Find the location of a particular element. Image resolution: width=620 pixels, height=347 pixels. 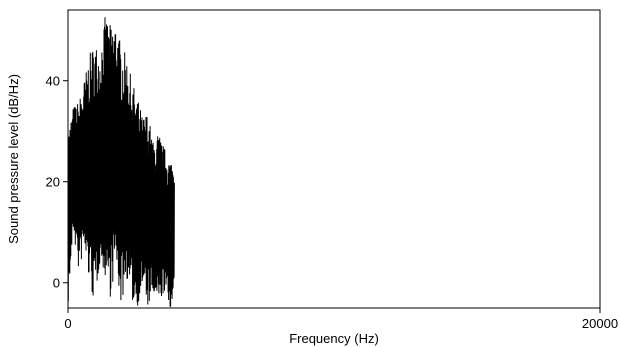

x-axis-label: Frequency (Hz) is located at coordinates (334, 338).